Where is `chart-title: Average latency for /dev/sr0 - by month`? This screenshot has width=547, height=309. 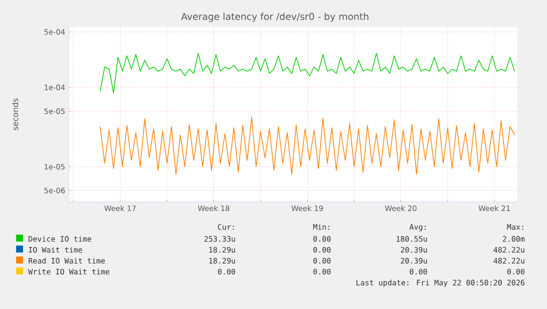
chart-title: Average latency for /dev/sr0 - by month is located at coordinates (274, 17).